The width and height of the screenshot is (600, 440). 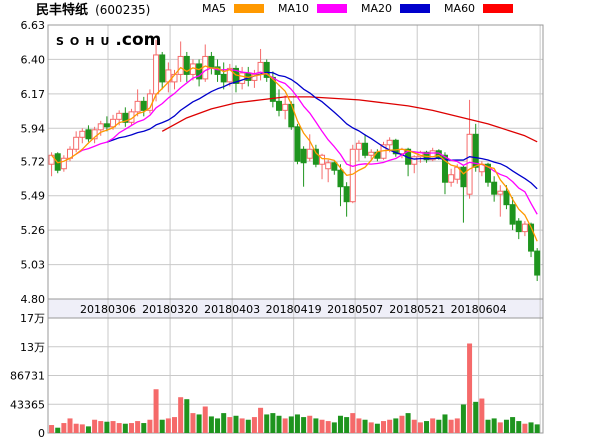 I want to click on legend-swatch-ma20, so click(x=415, y=8).